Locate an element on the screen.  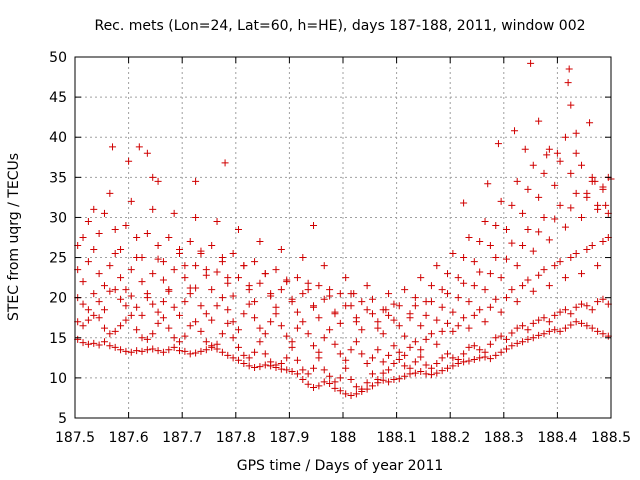
y-tick-label: 15 is located at coordinates (58, 339).